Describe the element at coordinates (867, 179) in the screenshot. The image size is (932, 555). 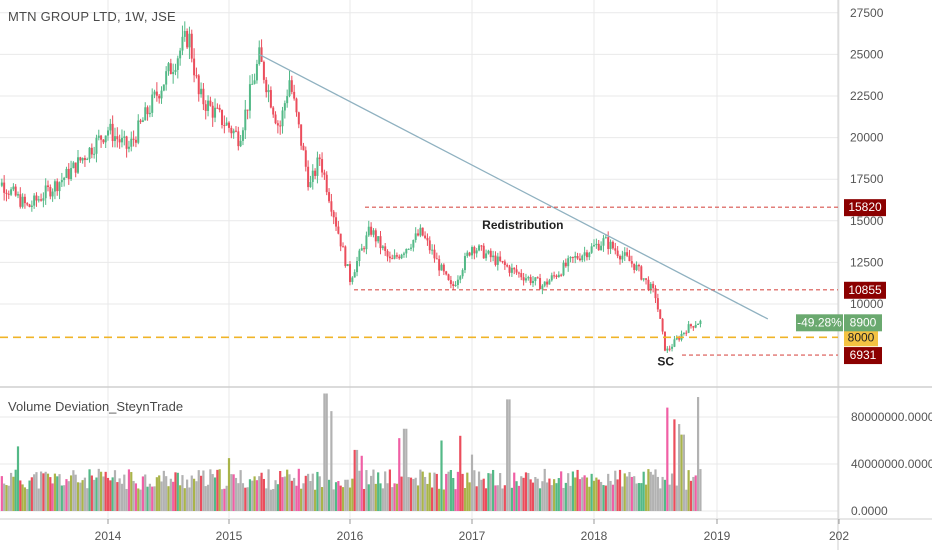
I see `price-tick-label: 17500` at that location.